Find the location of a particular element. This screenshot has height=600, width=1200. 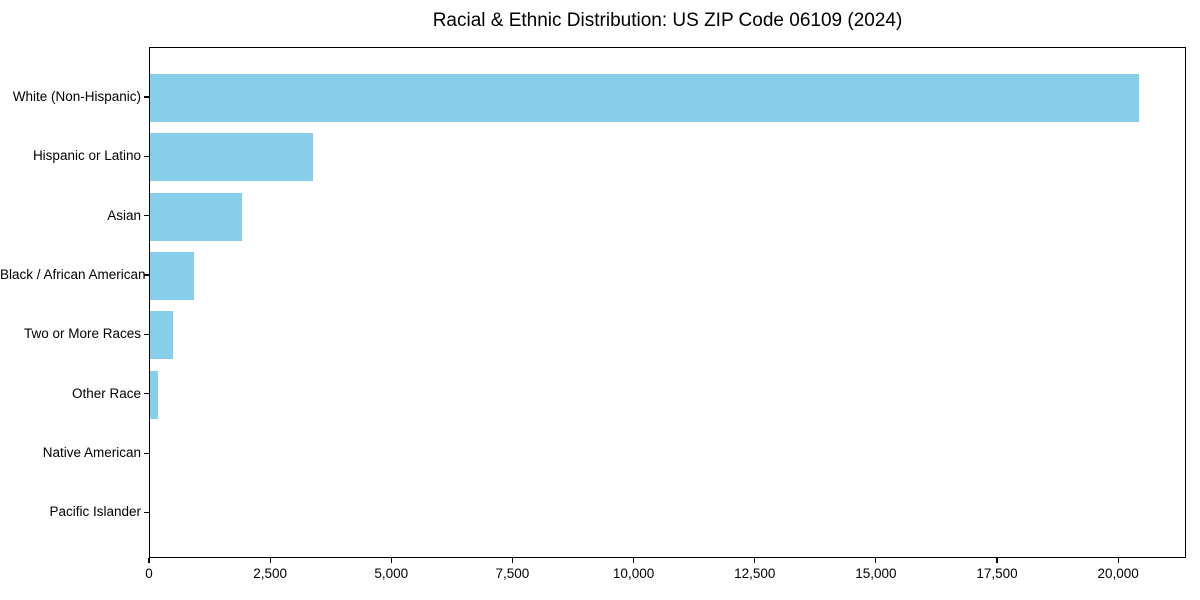

x-tick-label: 12,500 is located at coordinates (755, 573).